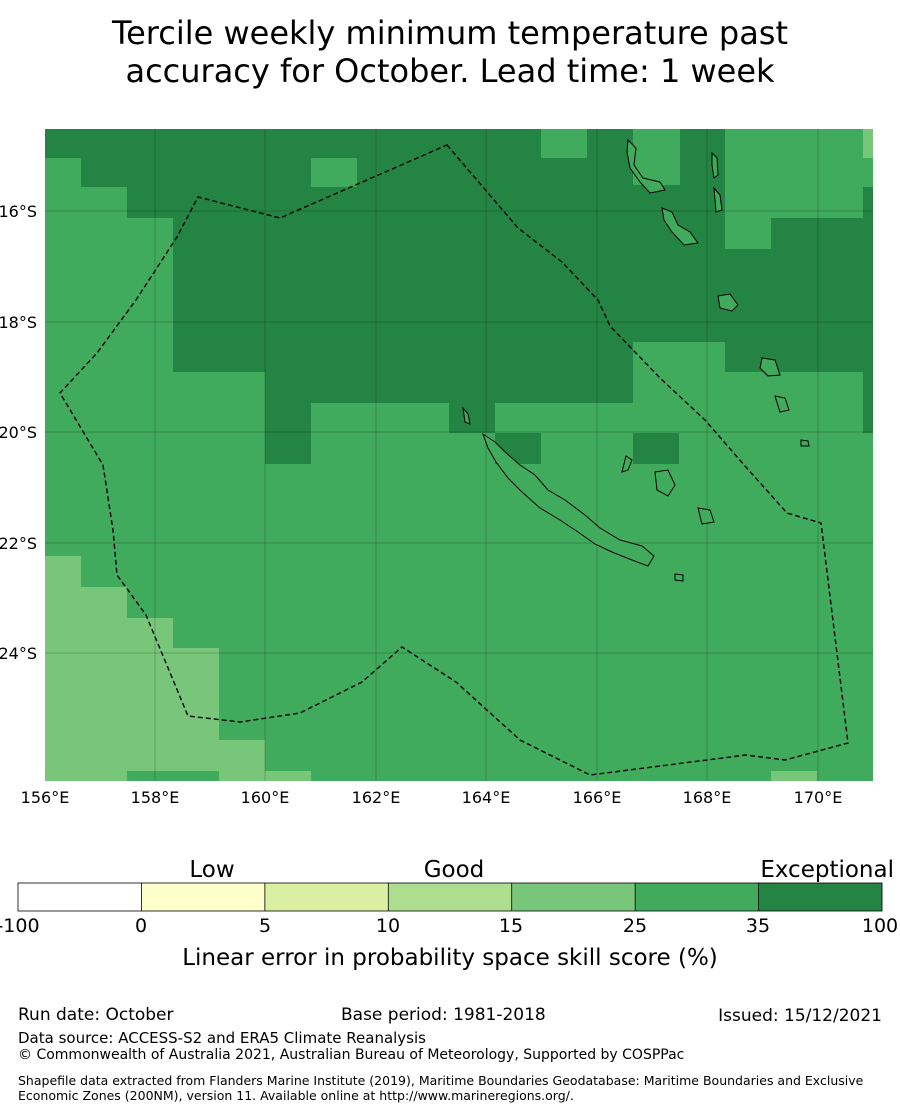 The image size is (900, 1110). Describe the element at coordinates (376, 797) in the screenshot. I see `lon-tick-label: 162°E` at that location.